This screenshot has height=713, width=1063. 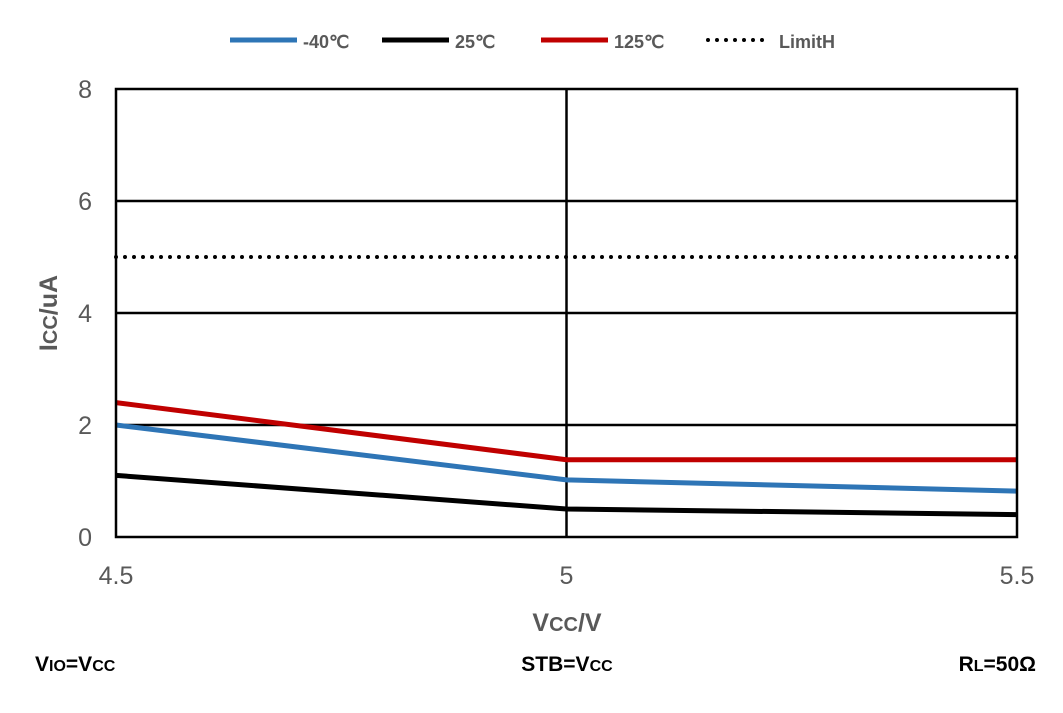 I want to click on x-axis-title: VCC/V, so click(x=567, y=623).